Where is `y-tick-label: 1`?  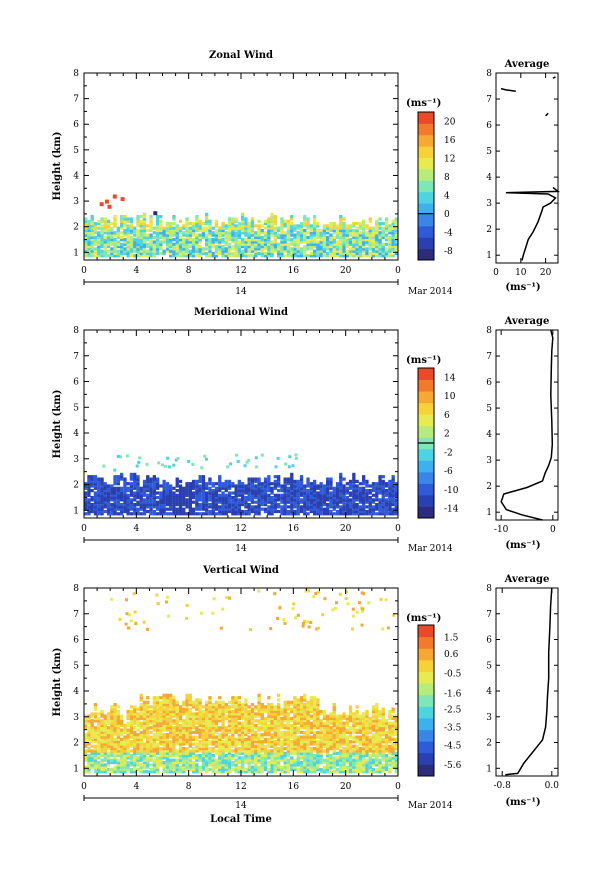
y-tick-label: 1 is located at coordinates (76, 511).